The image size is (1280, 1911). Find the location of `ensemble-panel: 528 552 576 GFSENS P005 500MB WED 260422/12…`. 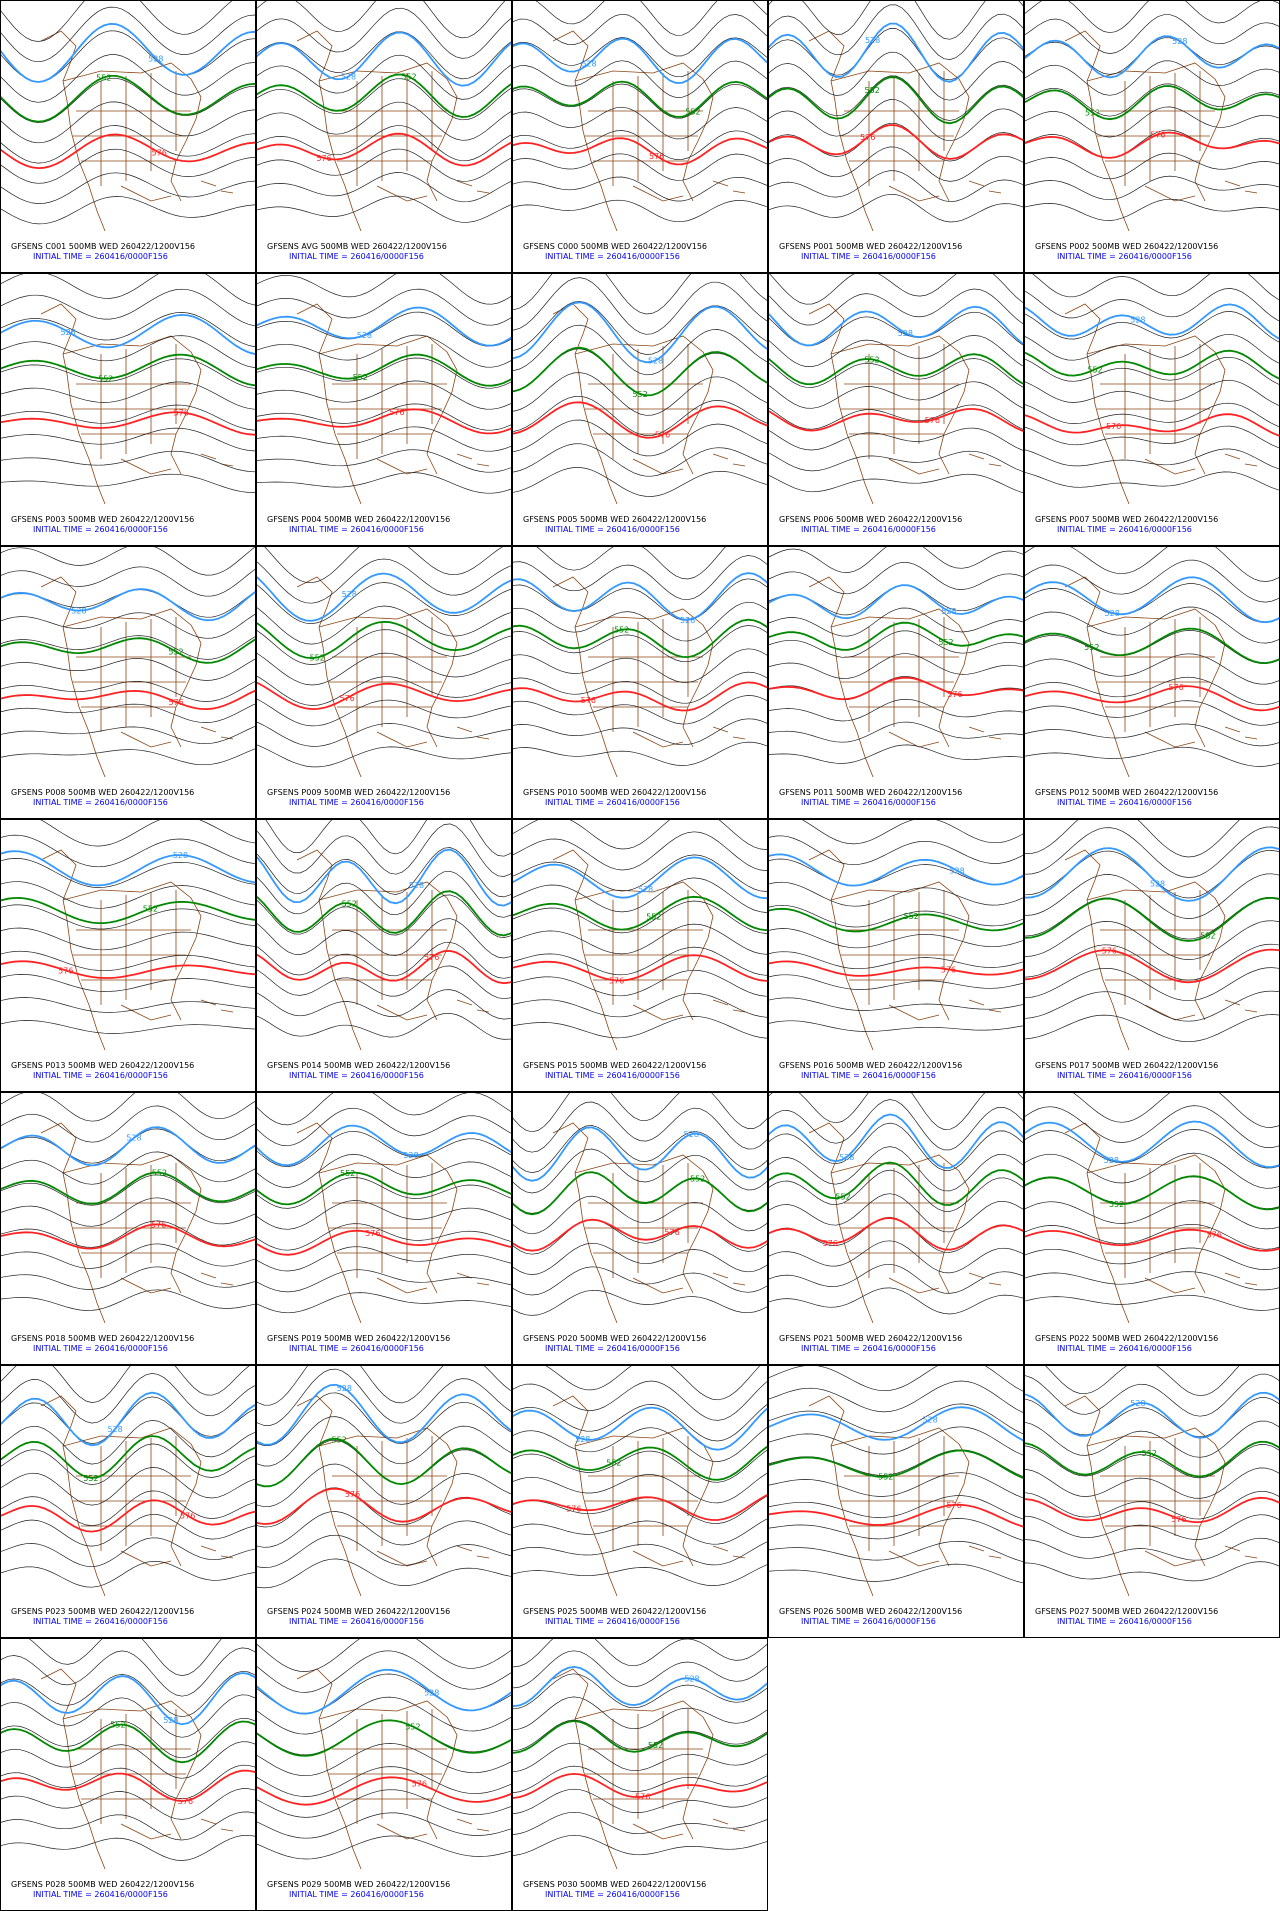

ensemble-panel: 528 552 576 GFSENS P005 500MB WED 260422/12… is located at coordinates (640, 409).